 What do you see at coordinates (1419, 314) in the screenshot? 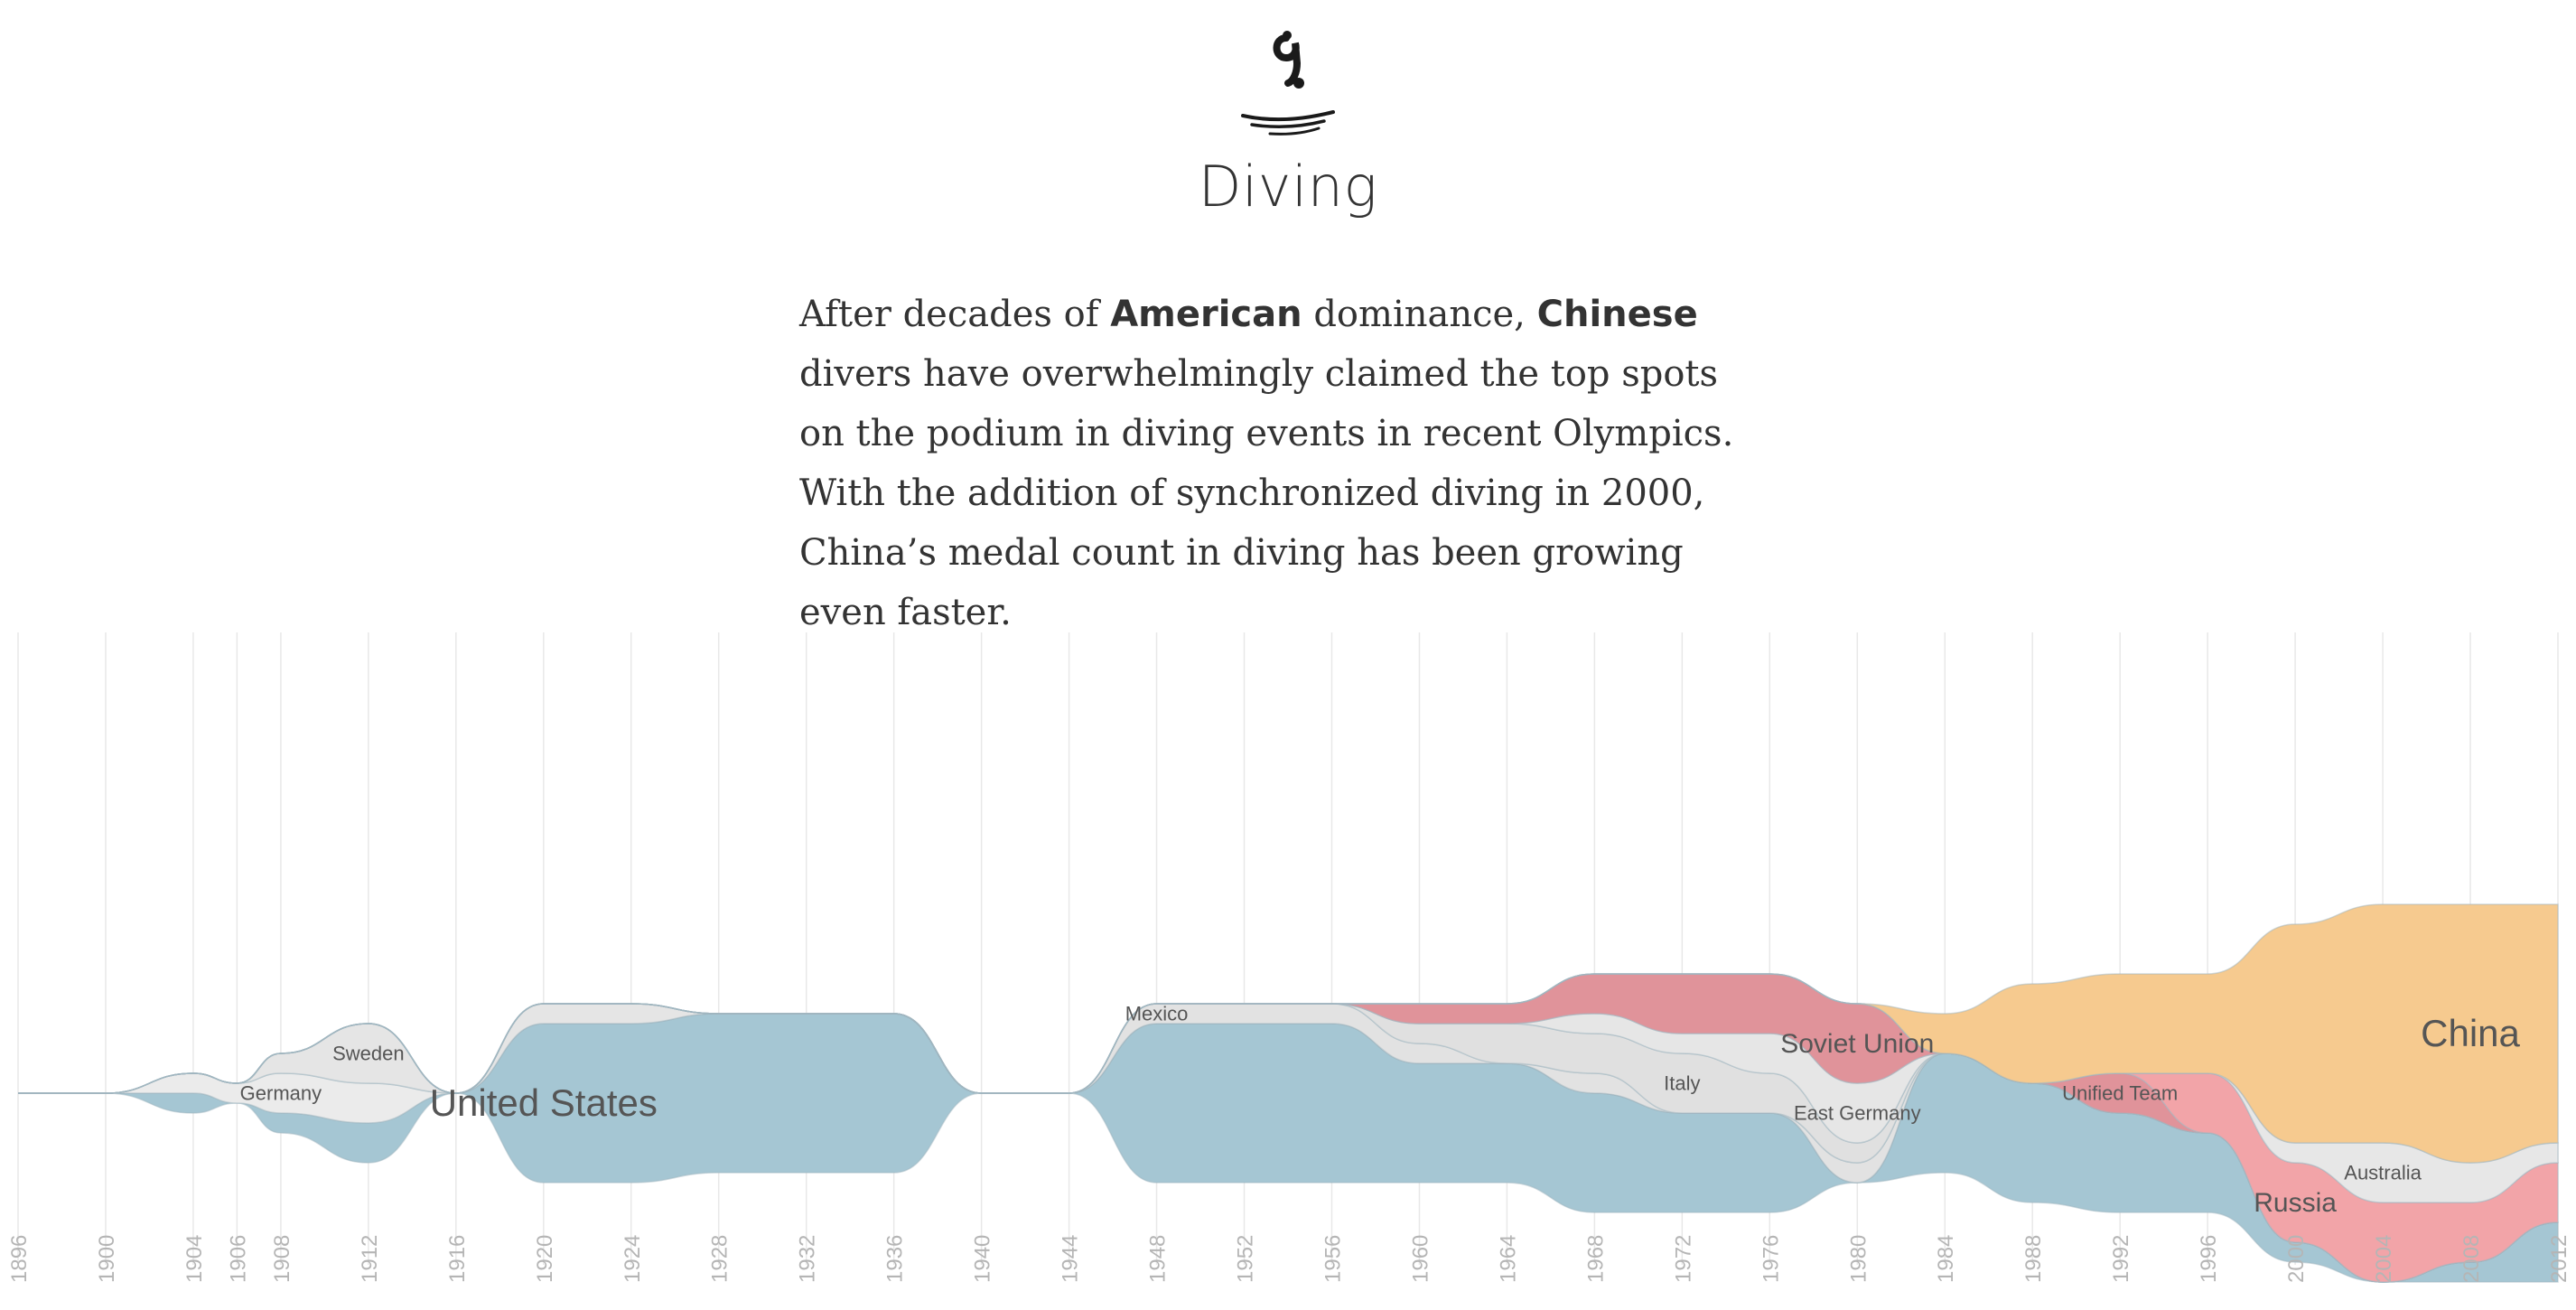
I see `intro-text-2: dominance,` at bounding box center [1419, 314].